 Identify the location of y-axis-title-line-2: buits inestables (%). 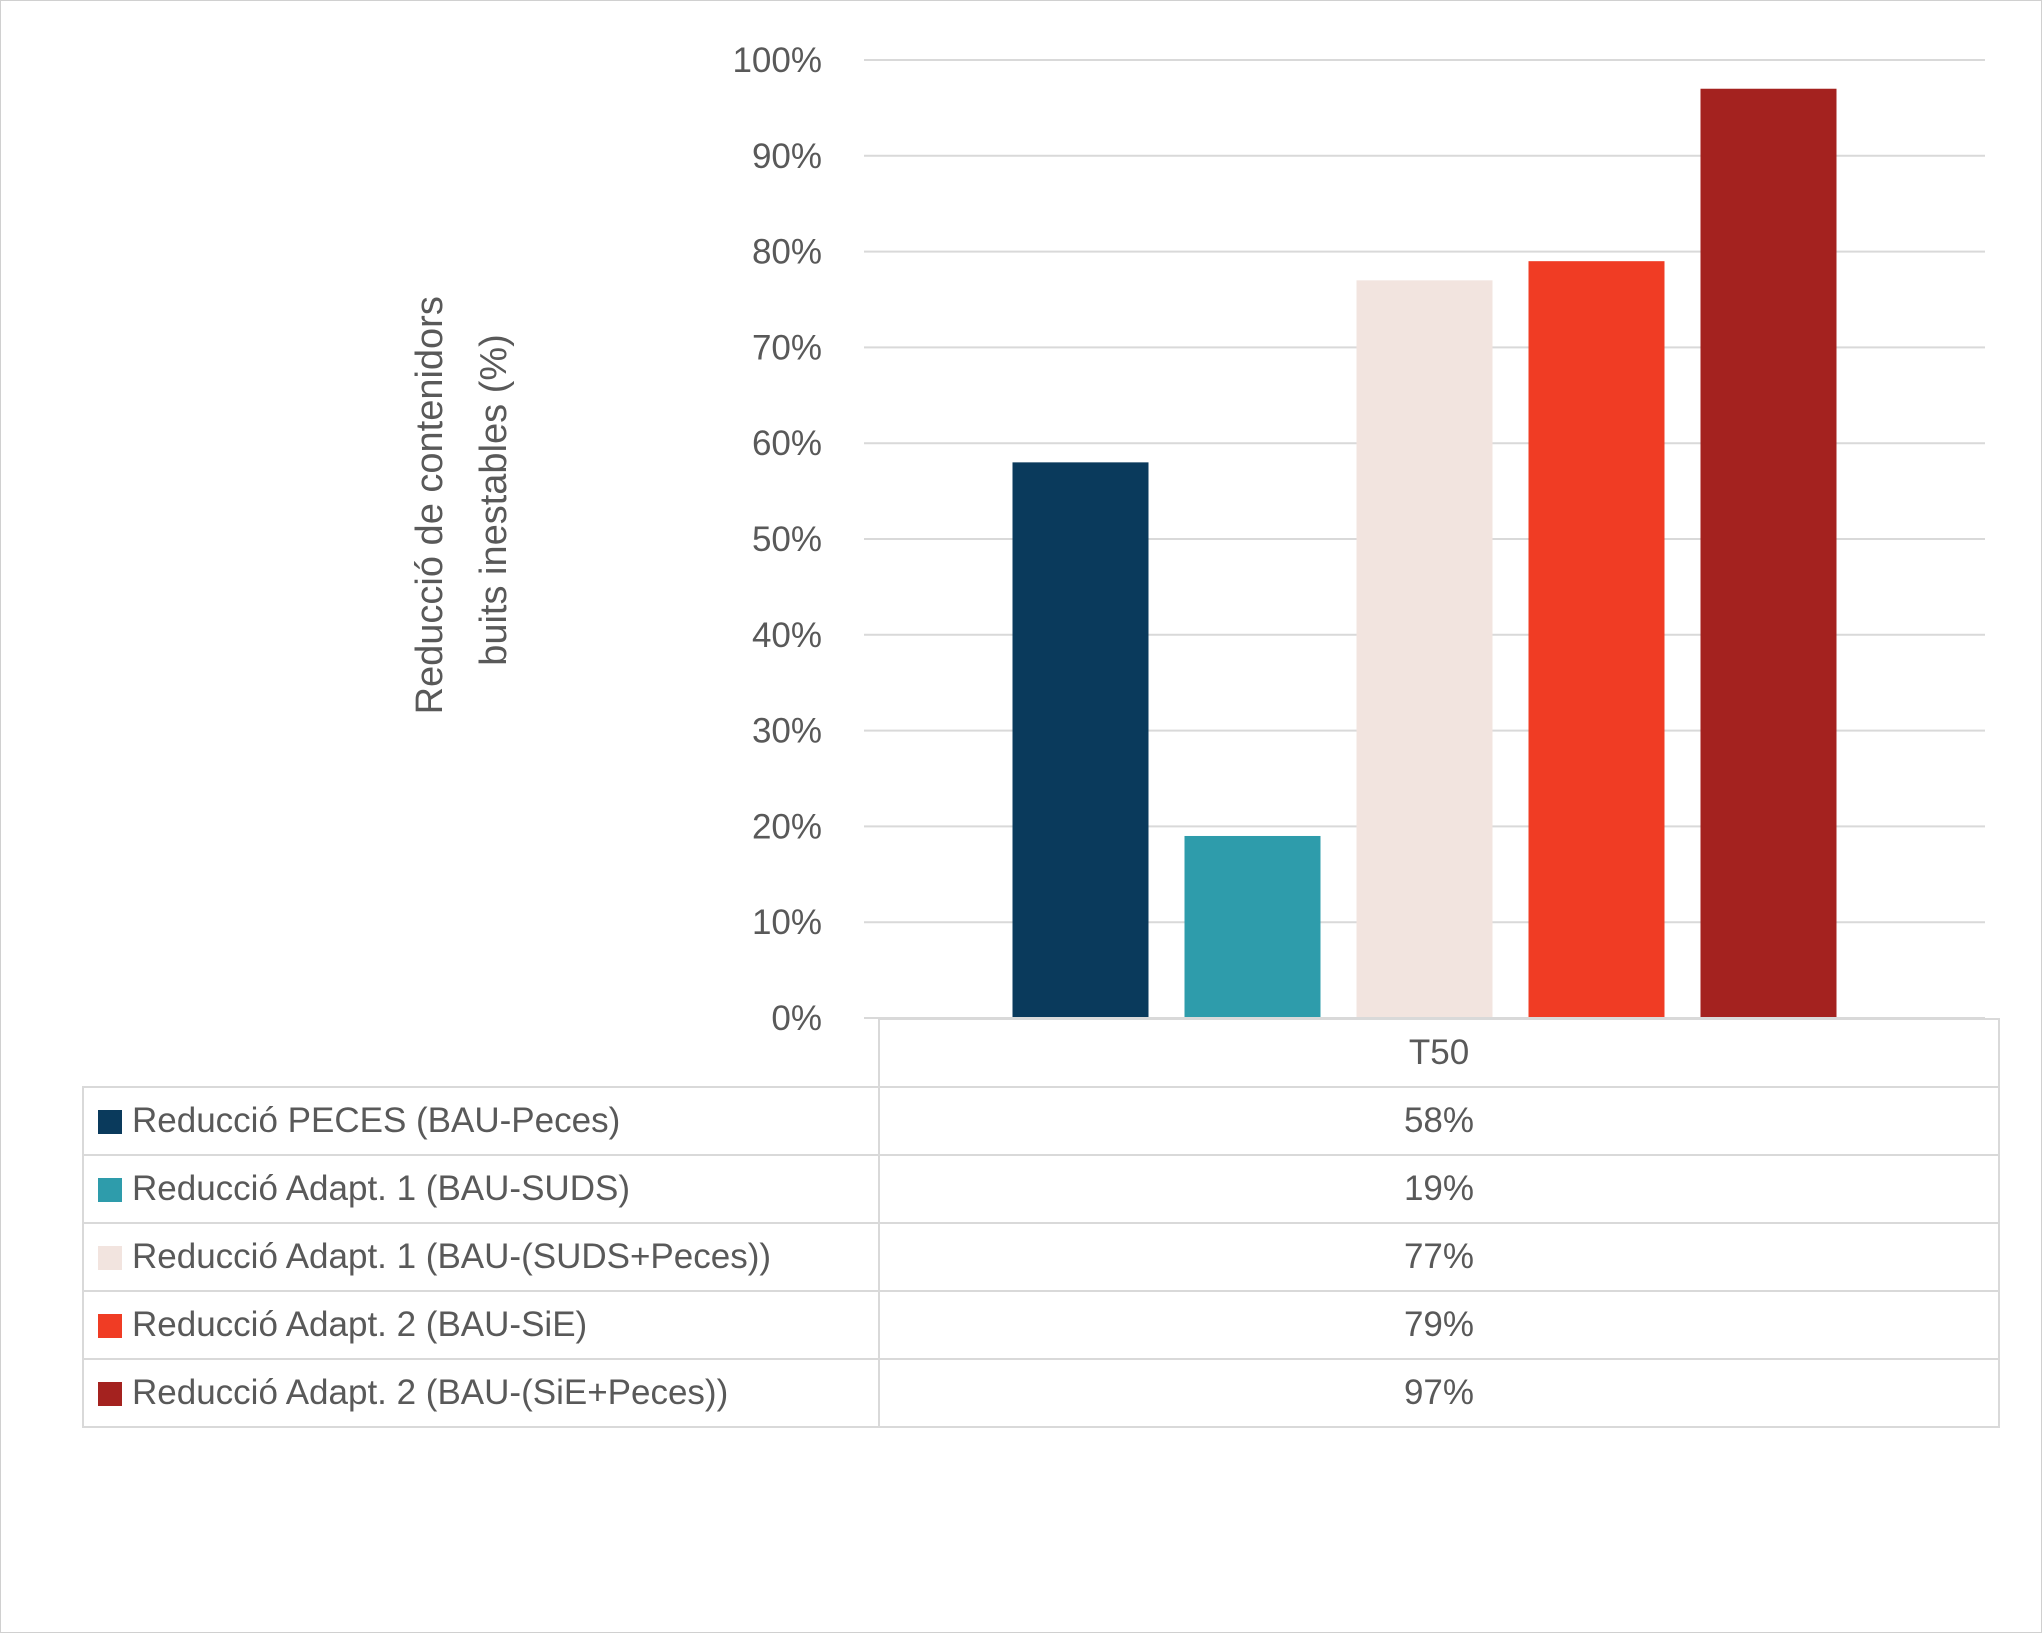
(494, 500).